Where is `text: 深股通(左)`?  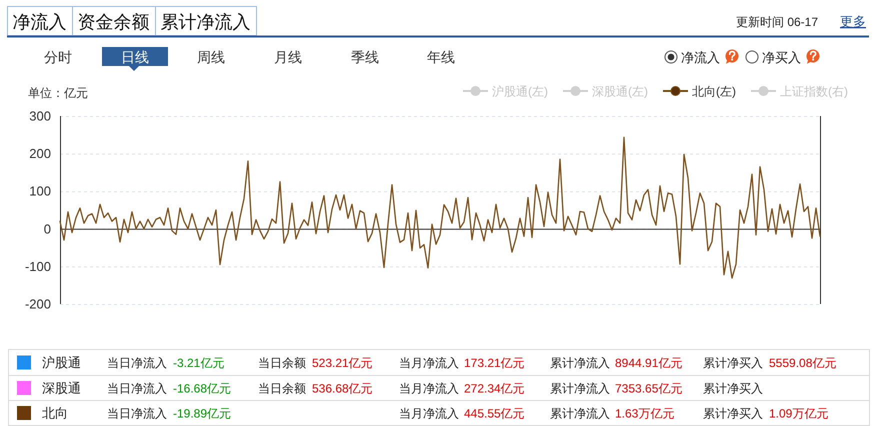 text: 深股通(左) is located at coordinates (620, 91).